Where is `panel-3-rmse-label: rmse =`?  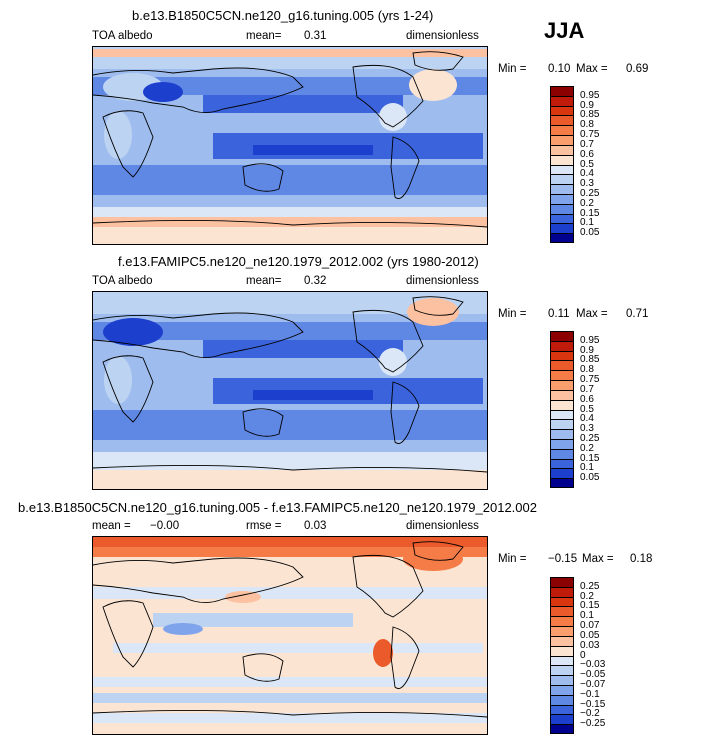
panel-3-rmse-label: rmse = is located at coordinates (264, 526).